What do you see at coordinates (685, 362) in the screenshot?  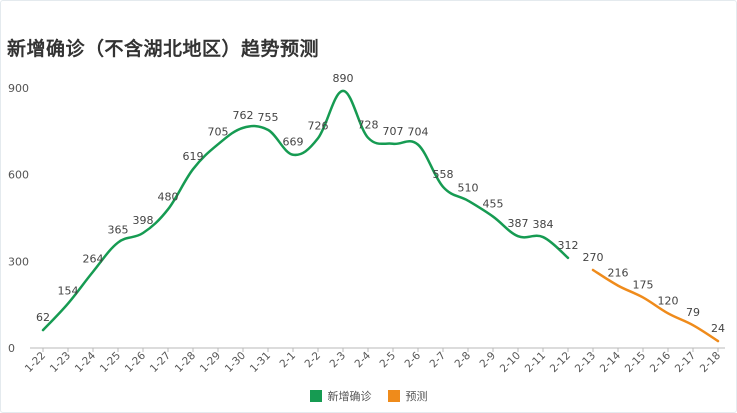 I see `x-tick-label: 2-17` at bounding box center [685, 362].